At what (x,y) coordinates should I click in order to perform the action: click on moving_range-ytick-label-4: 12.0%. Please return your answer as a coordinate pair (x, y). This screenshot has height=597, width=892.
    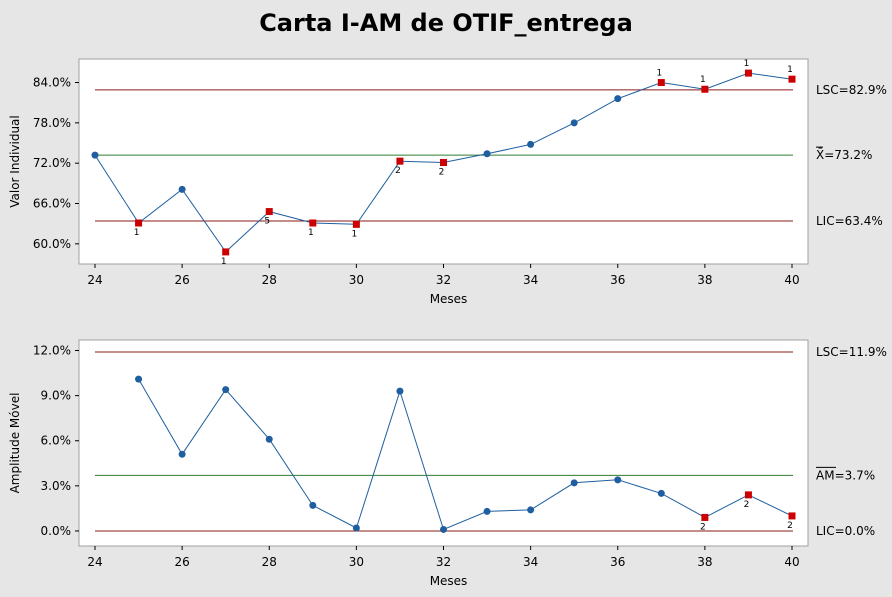
    Looking at the image, I should click on (52, 351).